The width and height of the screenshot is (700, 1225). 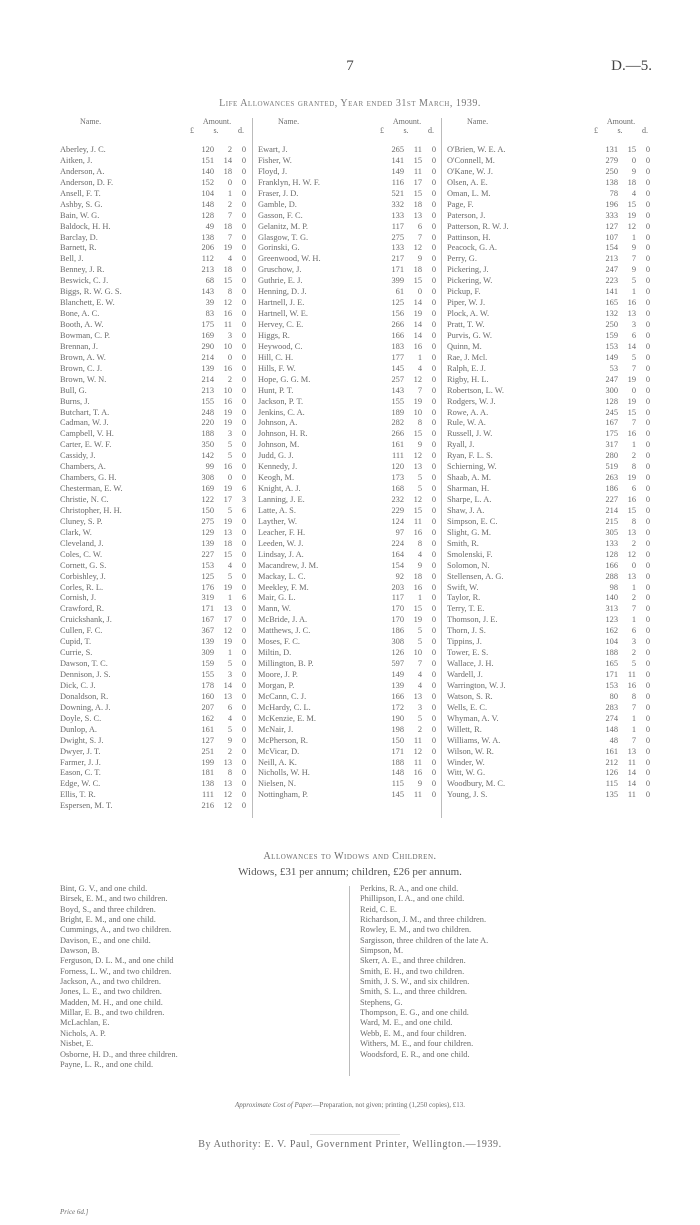 What do you see at coordinates (348, 205) in the screenshot?
I see `table-row: Gamble, D. 332 18 0` at bounding box center [348, 205].